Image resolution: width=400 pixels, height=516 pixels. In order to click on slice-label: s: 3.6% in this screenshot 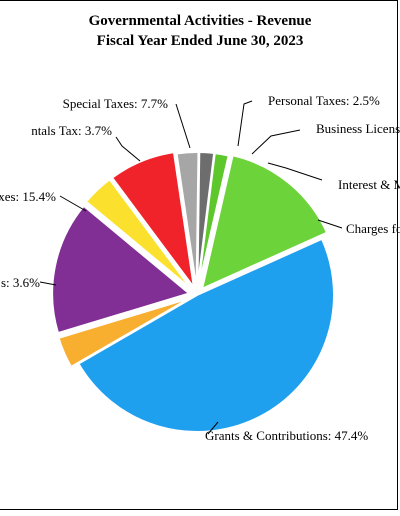, I will do `click(20, 282)`.